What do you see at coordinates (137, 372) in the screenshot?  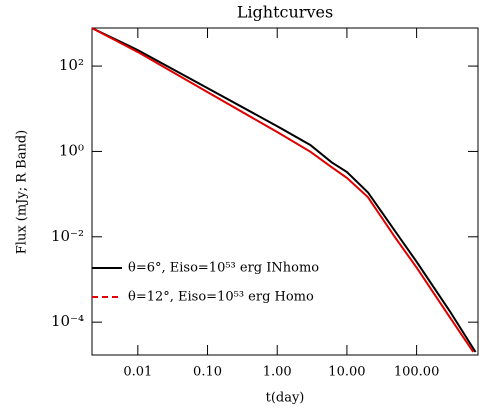 I see `x-tick-label: 0.01` at bounding box center [137, 372].